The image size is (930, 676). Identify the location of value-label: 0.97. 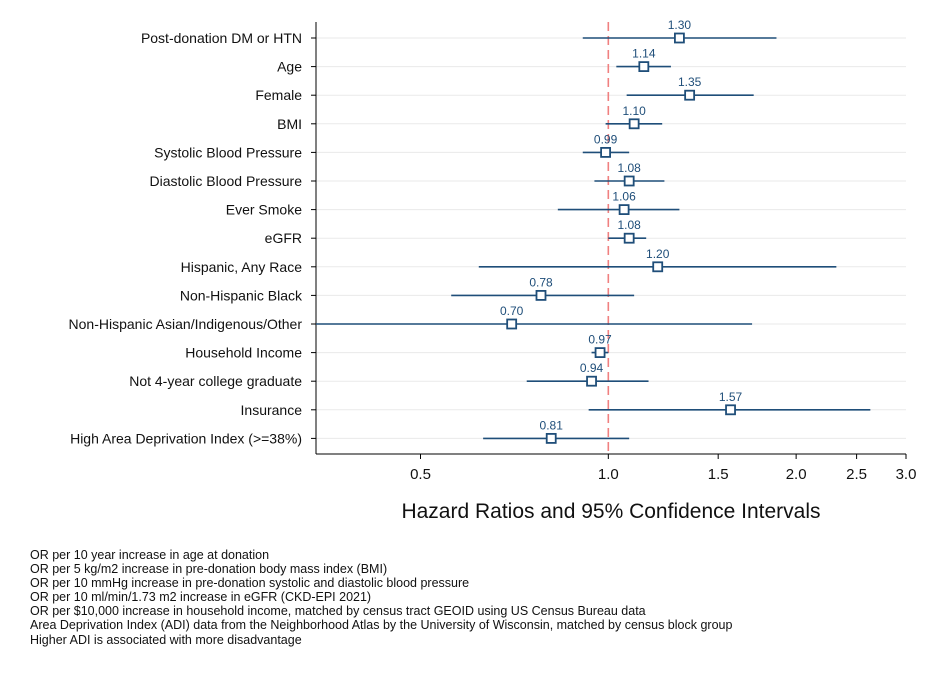
(600, 340).